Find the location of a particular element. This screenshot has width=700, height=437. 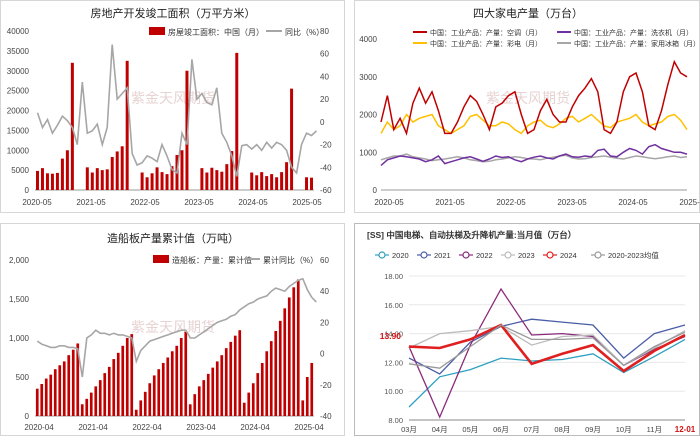

legend-label-line: 同比（%） is located at coordinates (304, 32).